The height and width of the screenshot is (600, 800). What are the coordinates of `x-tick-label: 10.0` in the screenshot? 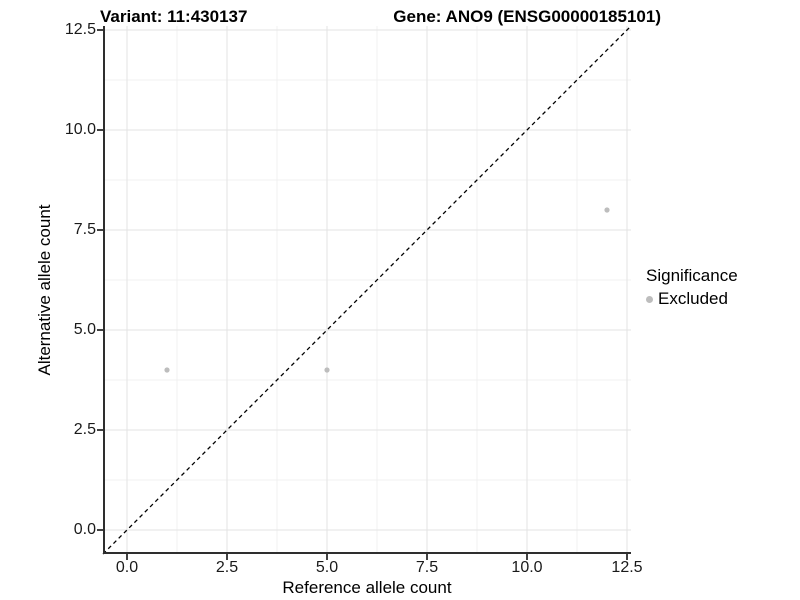 It's located at (527, 567).